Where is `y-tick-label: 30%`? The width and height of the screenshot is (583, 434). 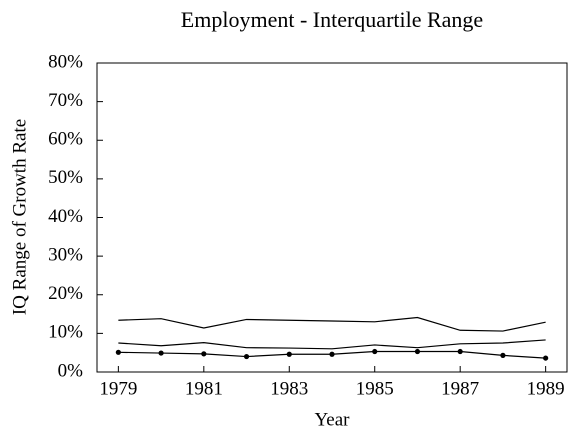
y-tick-label: 30% is located at coordinates (65, 254).